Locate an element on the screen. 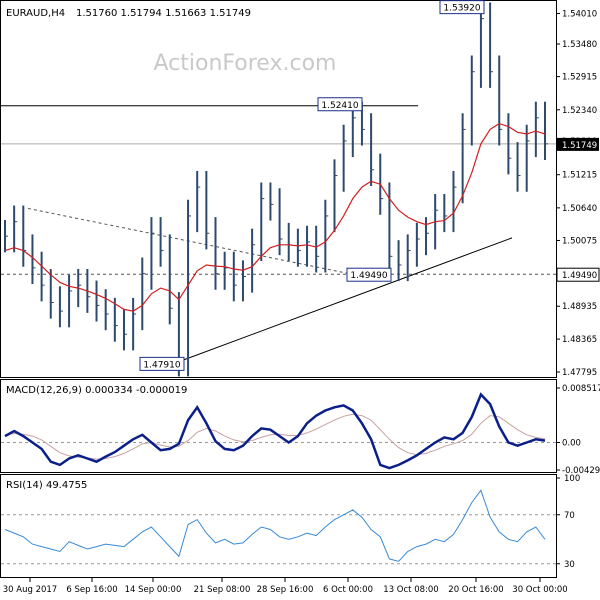 The image size is (600, 600). time-tick-label: 21 Sep 08:00 is located at coordinates (222, 590).